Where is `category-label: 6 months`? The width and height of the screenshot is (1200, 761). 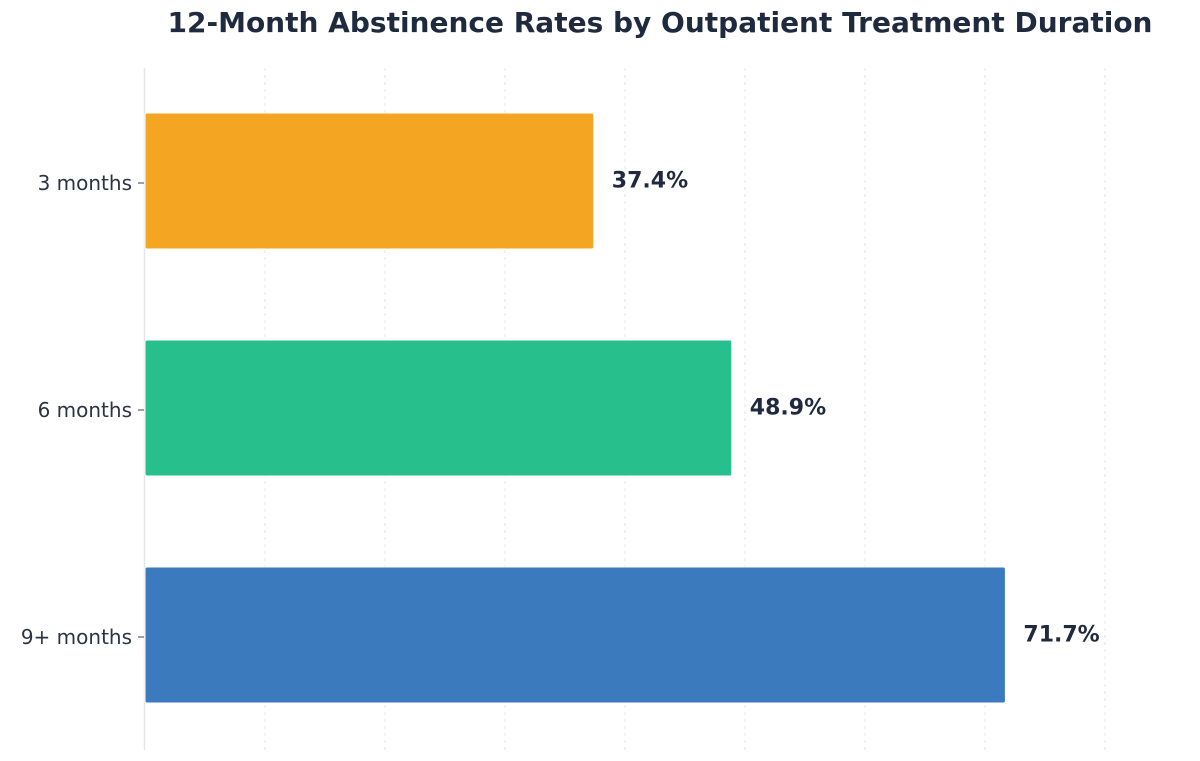
category-label: 6 months is located at coordinates (85, 410).